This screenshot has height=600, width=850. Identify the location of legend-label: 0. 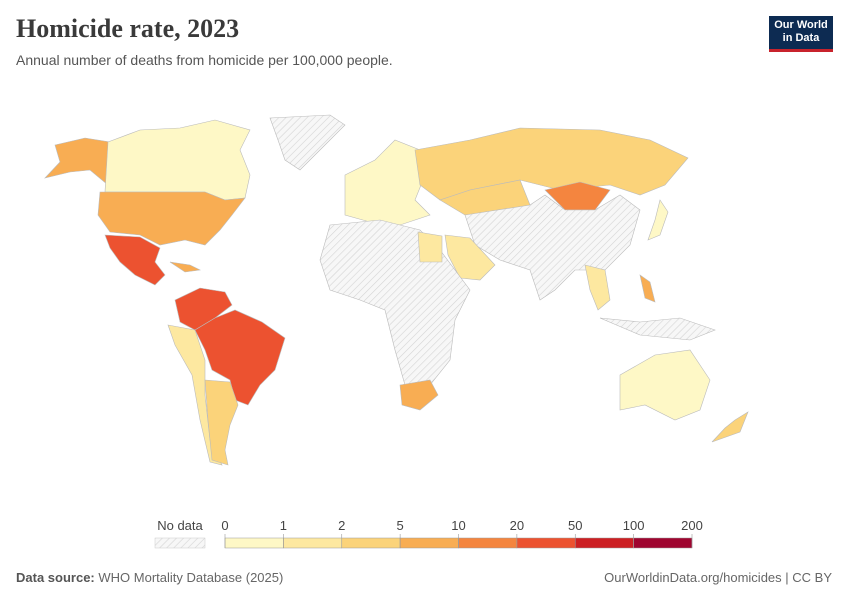
(224, 525).